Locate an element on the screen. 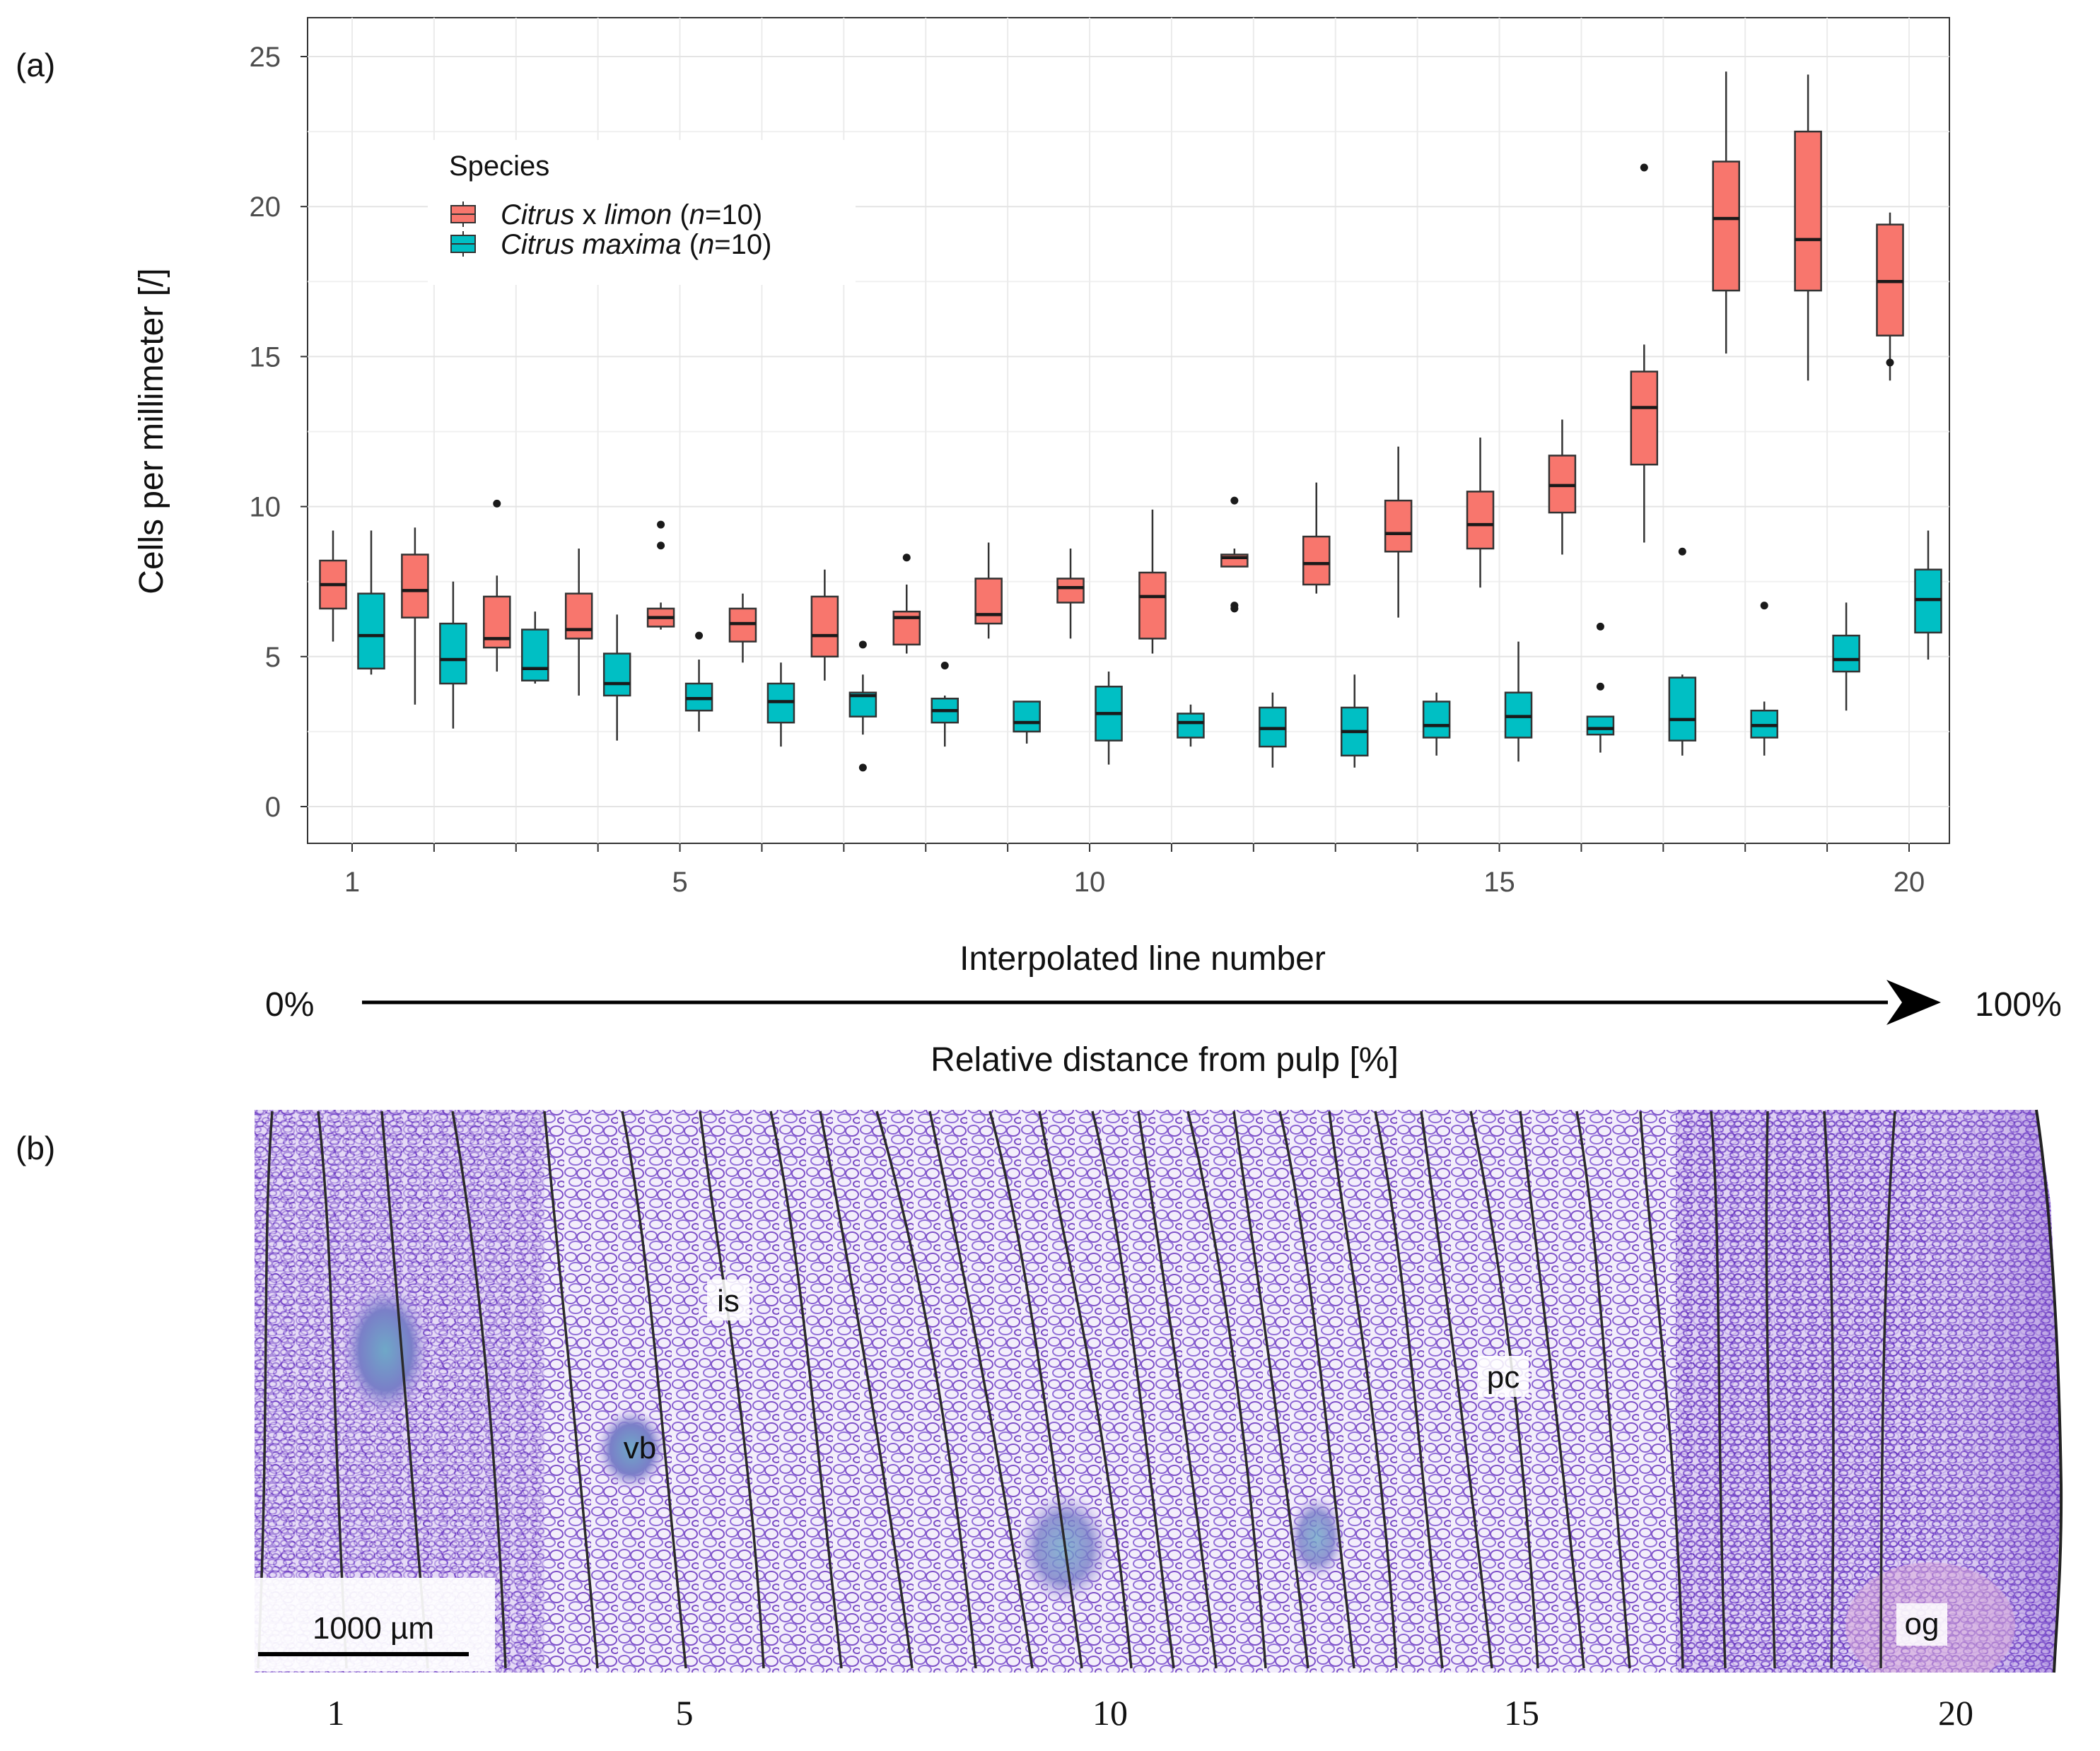 The image size is (2100, 1751). legend-limon-species: limon is located at coordinates (638, 214).